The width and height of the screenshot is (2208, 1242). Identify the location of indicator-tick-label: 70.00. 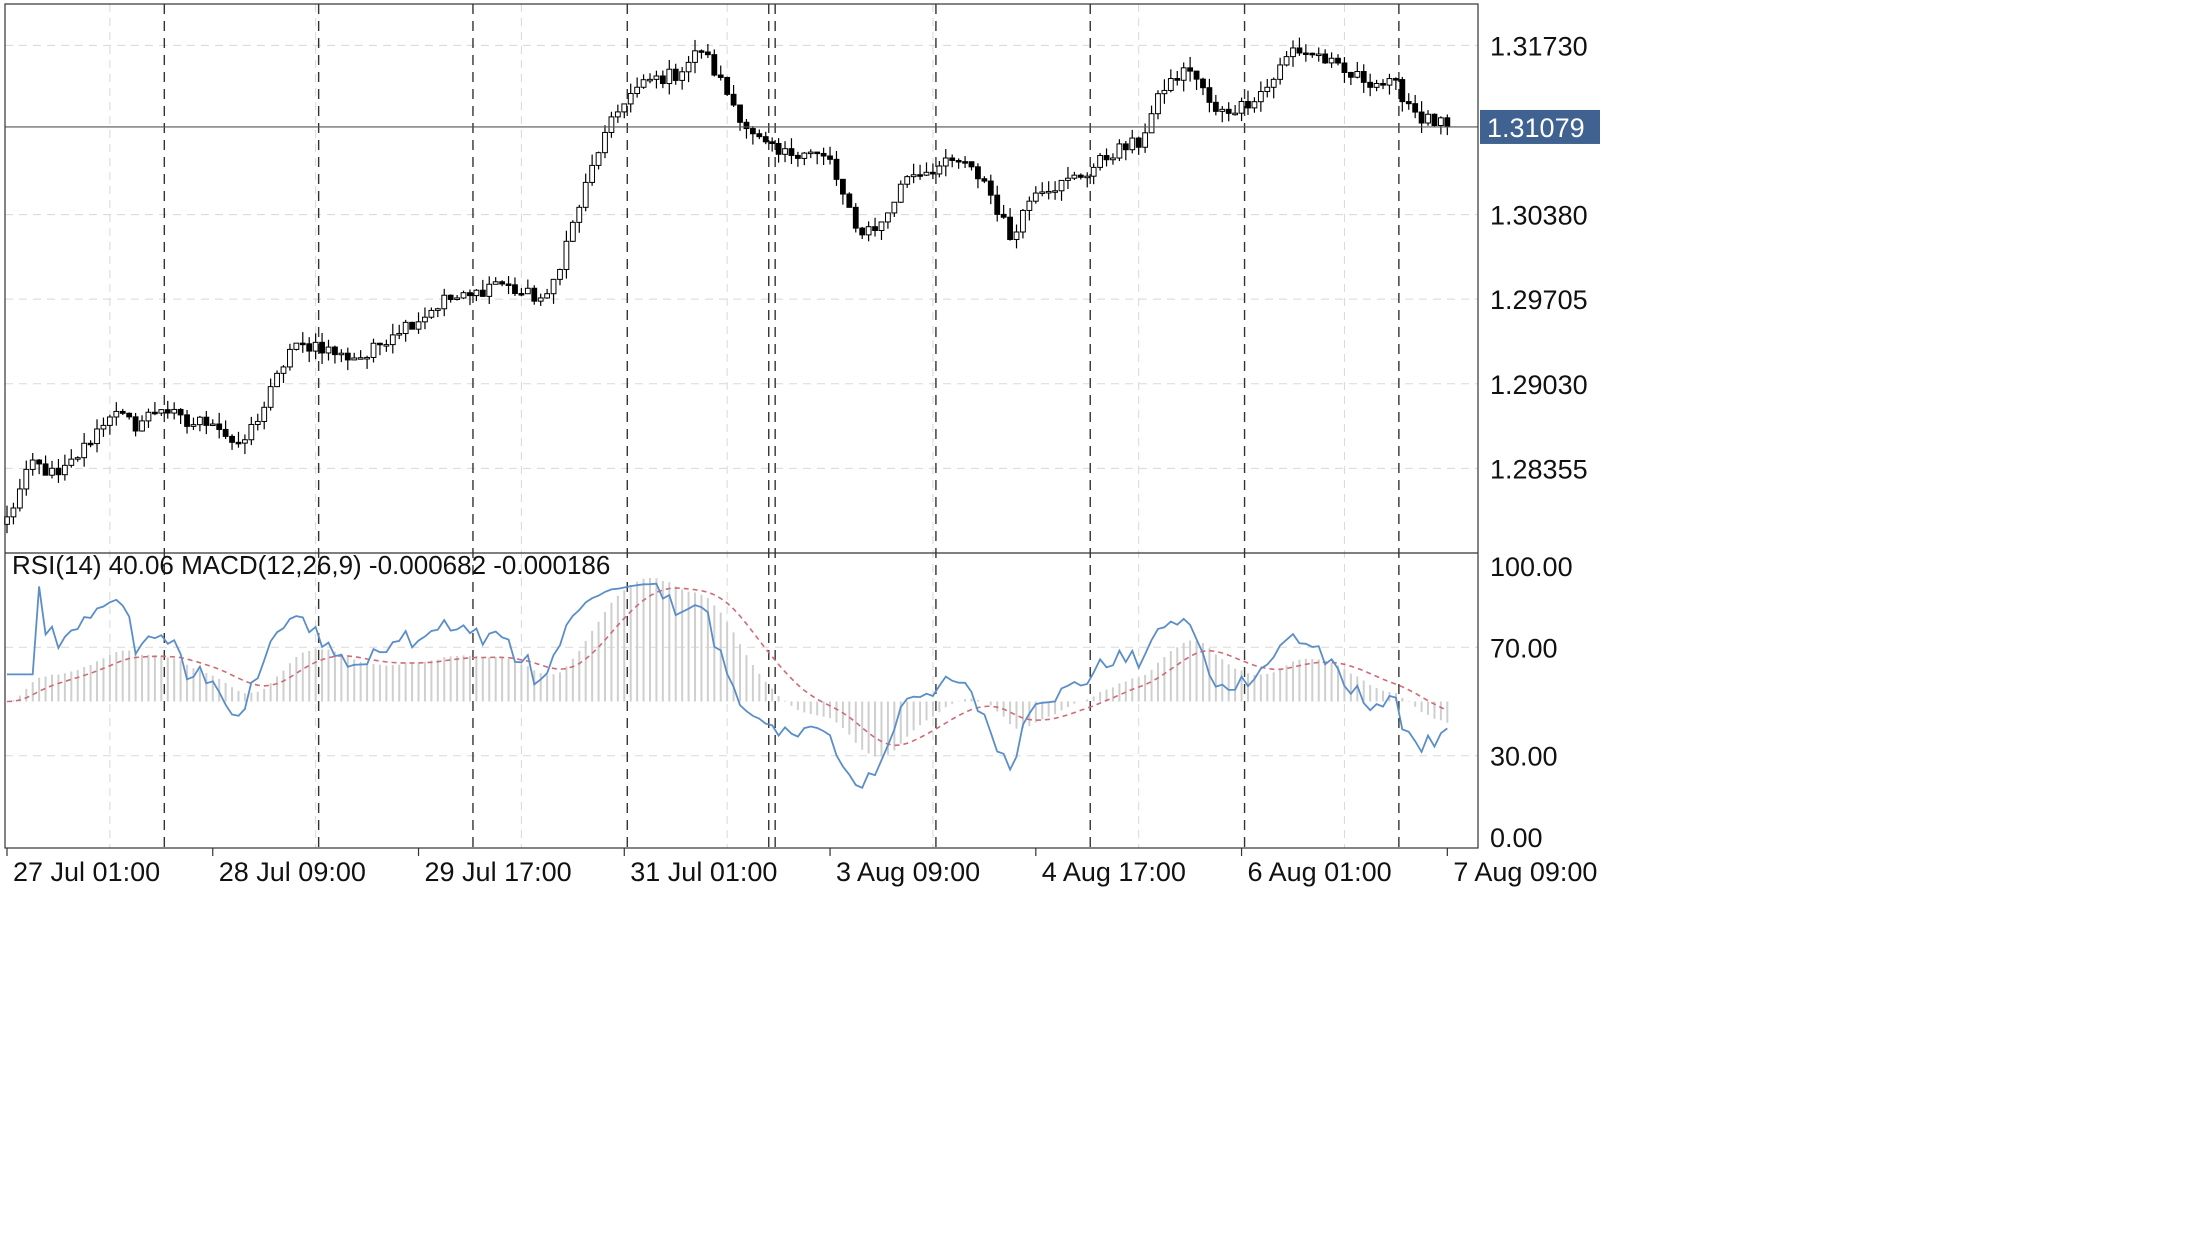
(1524, 648).